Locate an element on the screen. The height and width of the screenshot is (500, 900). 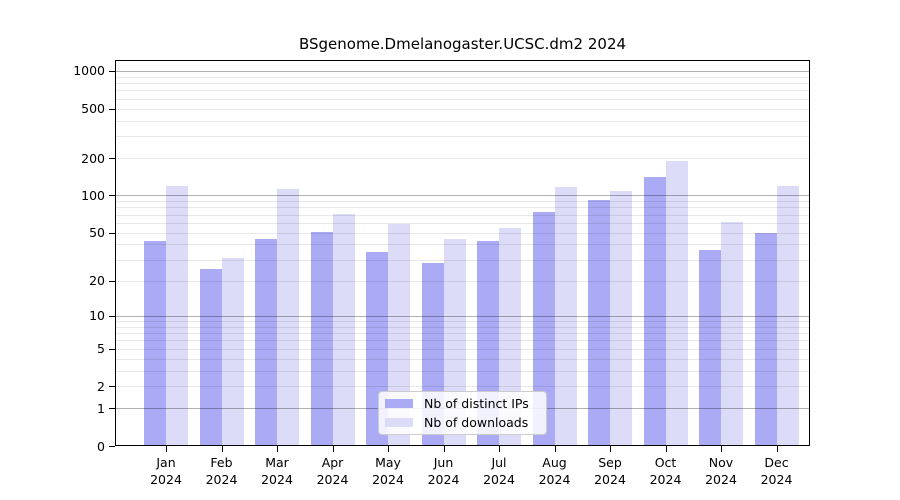
bar-feb-downloads is located at coordinates (232, 351).